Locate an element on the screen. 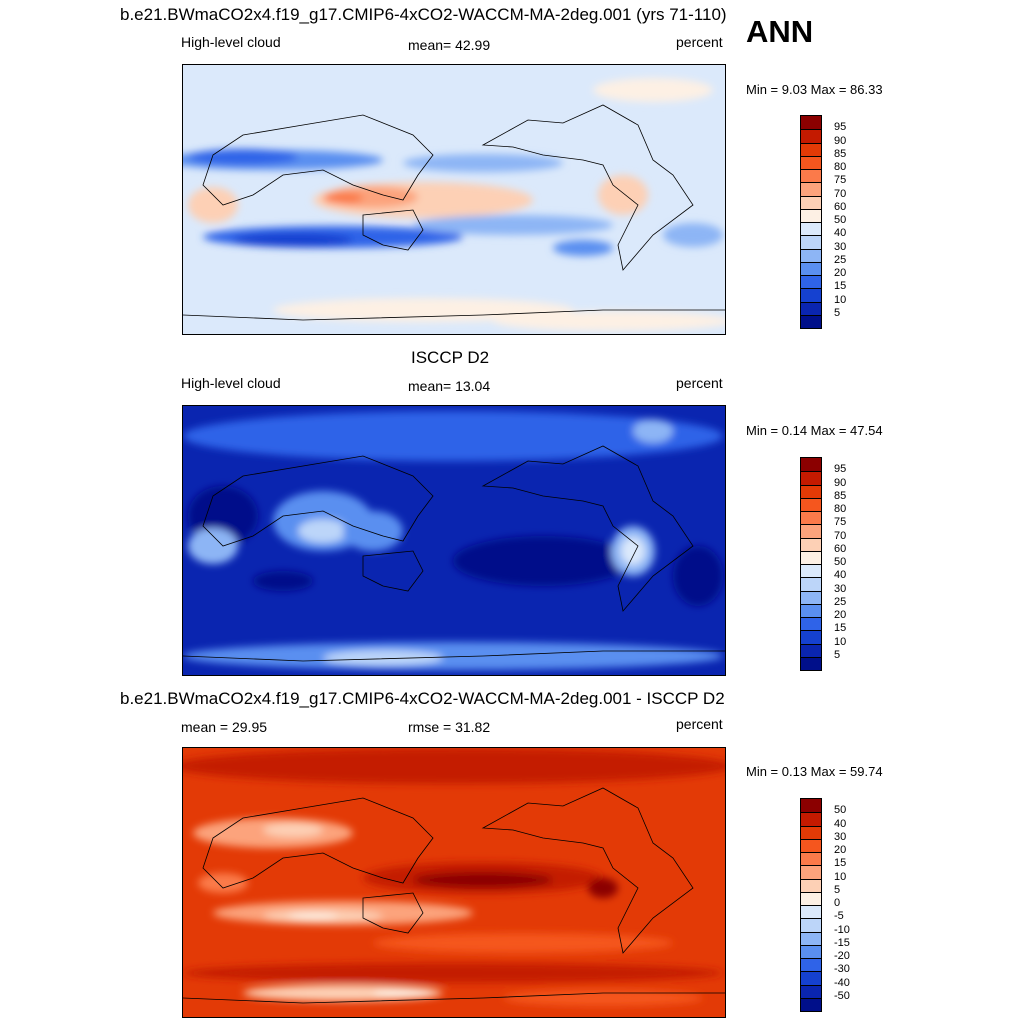 The width and height of the screenshot is (1024, 1024). colorbar-model-tick-label: 5 is located at coordinates (837, 312).